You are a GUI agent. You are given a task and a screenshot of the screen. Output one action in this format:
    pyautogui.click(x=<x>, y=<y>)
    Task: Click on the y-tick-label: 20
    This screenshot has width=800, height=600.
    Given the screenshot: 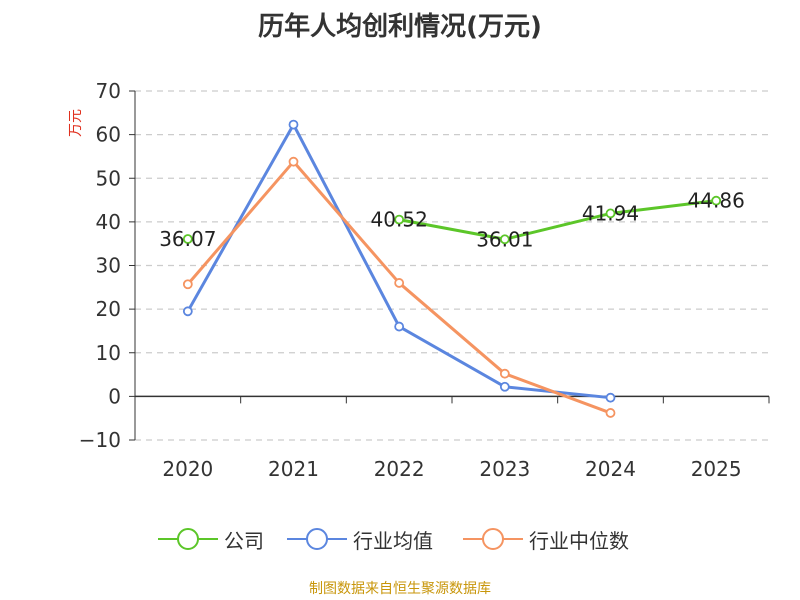 What is the action you would take?
    pyautogui.click(x=108, y=309)
    